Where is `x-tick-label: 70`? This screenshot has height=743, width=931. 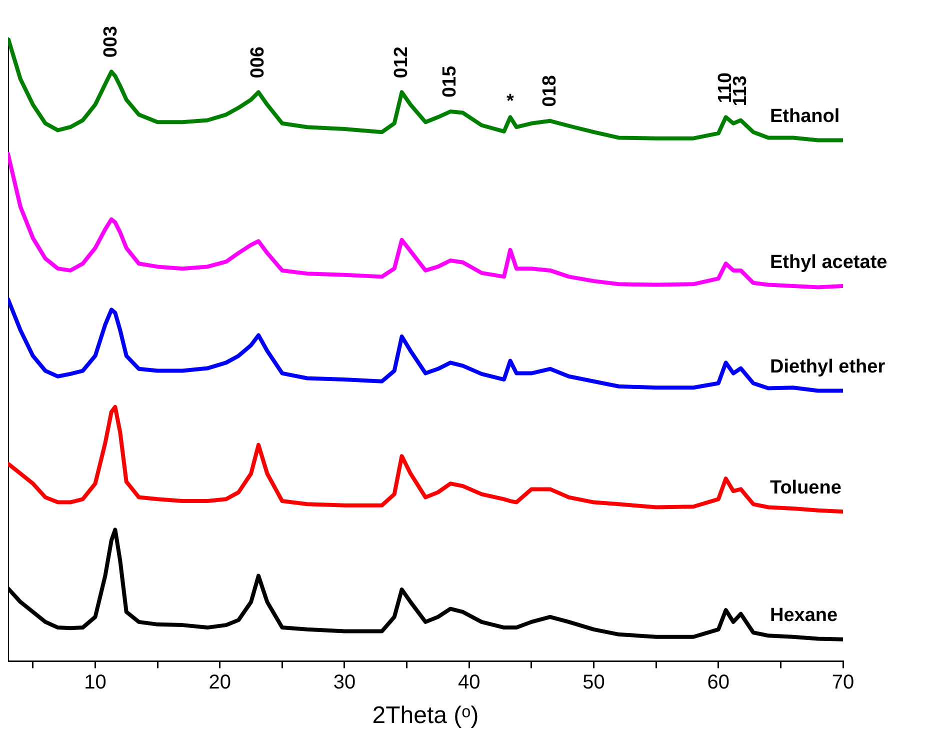 x-tick-label: 70 is located at coordinates (843, 683).